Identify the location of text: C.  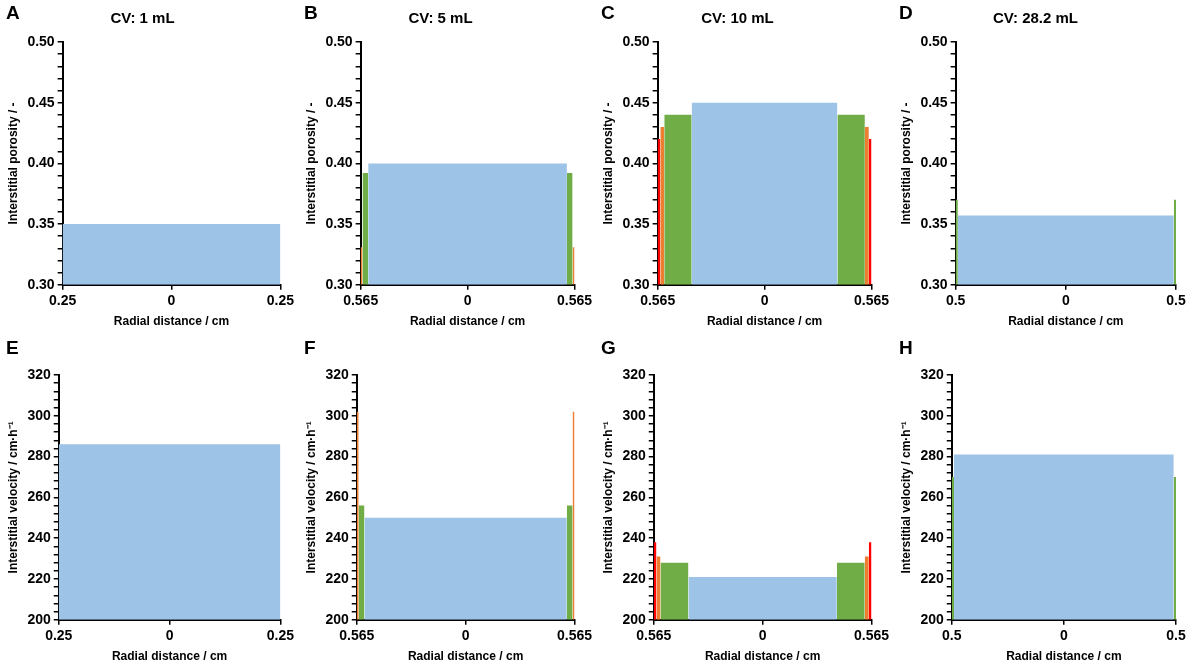
(608, 12).